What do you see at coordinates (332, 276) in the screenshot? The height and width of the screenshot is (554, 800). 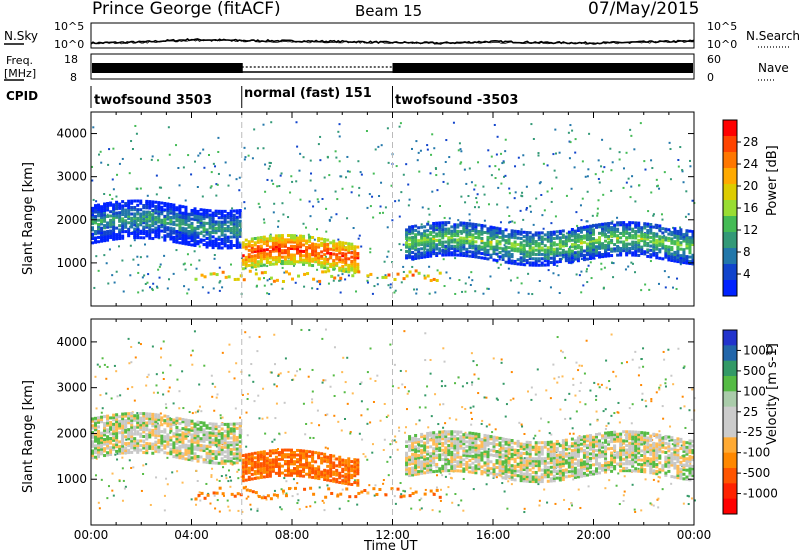 I see `power-low-echo` at bounding box center [332, 276].